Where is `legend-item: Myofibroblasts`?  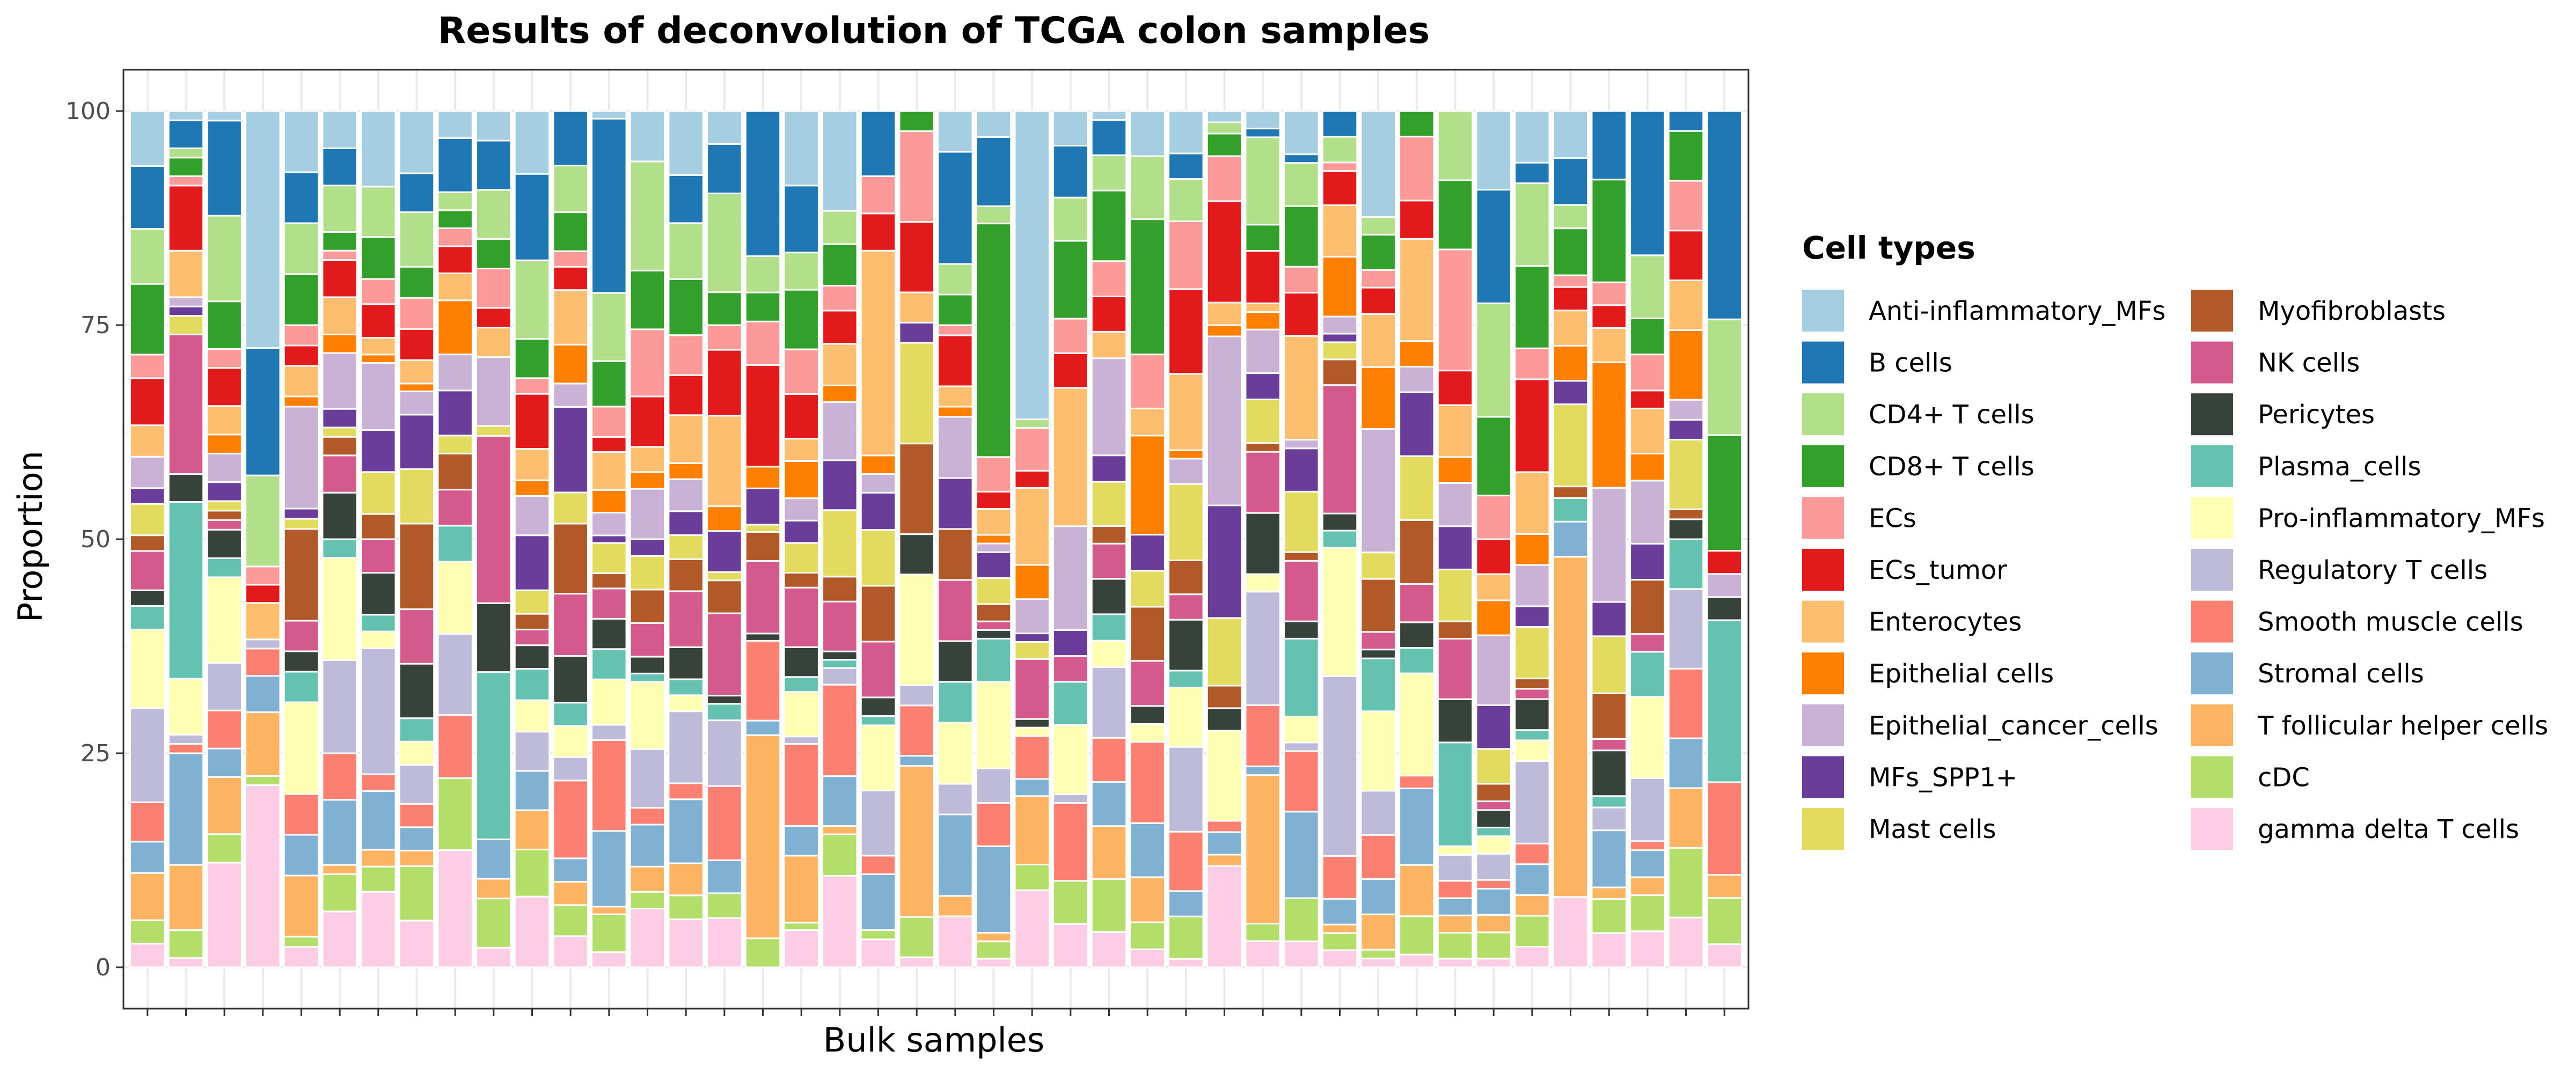
legend-item: Myofibroblasts is located at coordinates (2318, 311).